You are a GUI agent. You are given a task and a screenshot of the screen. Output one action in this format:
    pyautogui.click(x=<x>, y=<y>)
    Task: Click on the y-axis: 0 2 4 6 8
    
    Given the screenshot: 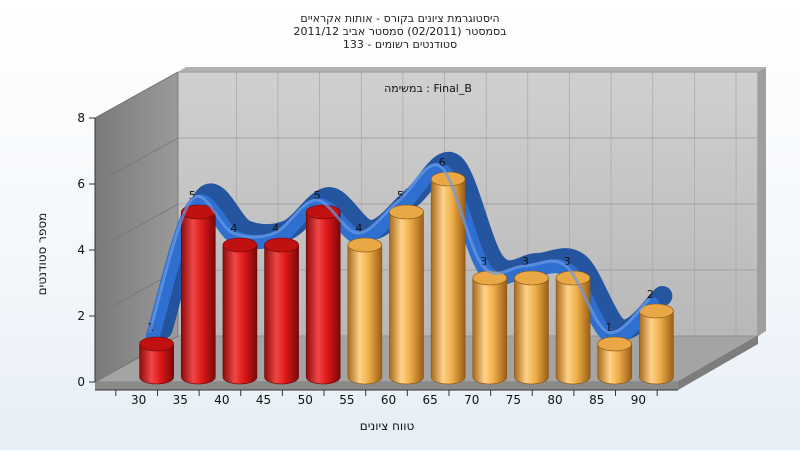 What is the action you would take?
    pyautogui.click(x=86, y=250)
    